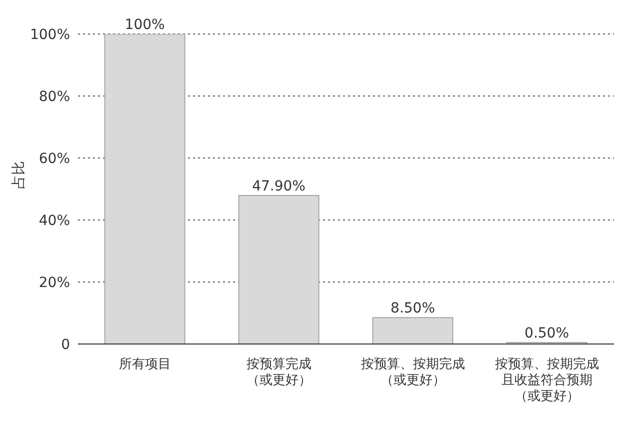 This screenshot has width=632, height=427. What do you see at coordinates (50, 34) in the screenshot?
I see `y-tick-label: 100%` at bounding box center [50, 34].